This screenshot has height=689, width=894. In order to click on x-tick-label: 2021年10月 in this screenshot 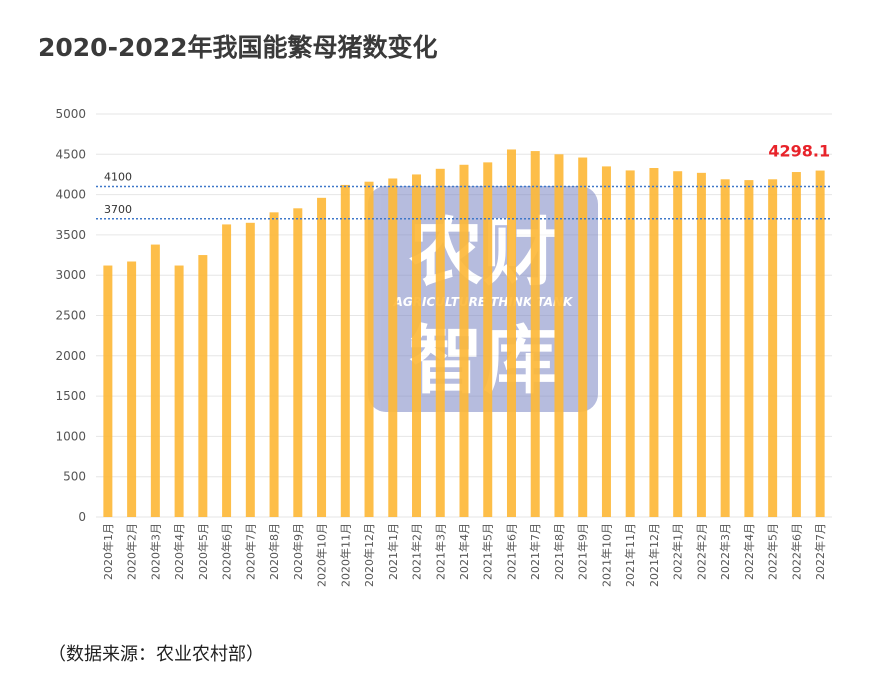, I will do `click(606, 555)`.